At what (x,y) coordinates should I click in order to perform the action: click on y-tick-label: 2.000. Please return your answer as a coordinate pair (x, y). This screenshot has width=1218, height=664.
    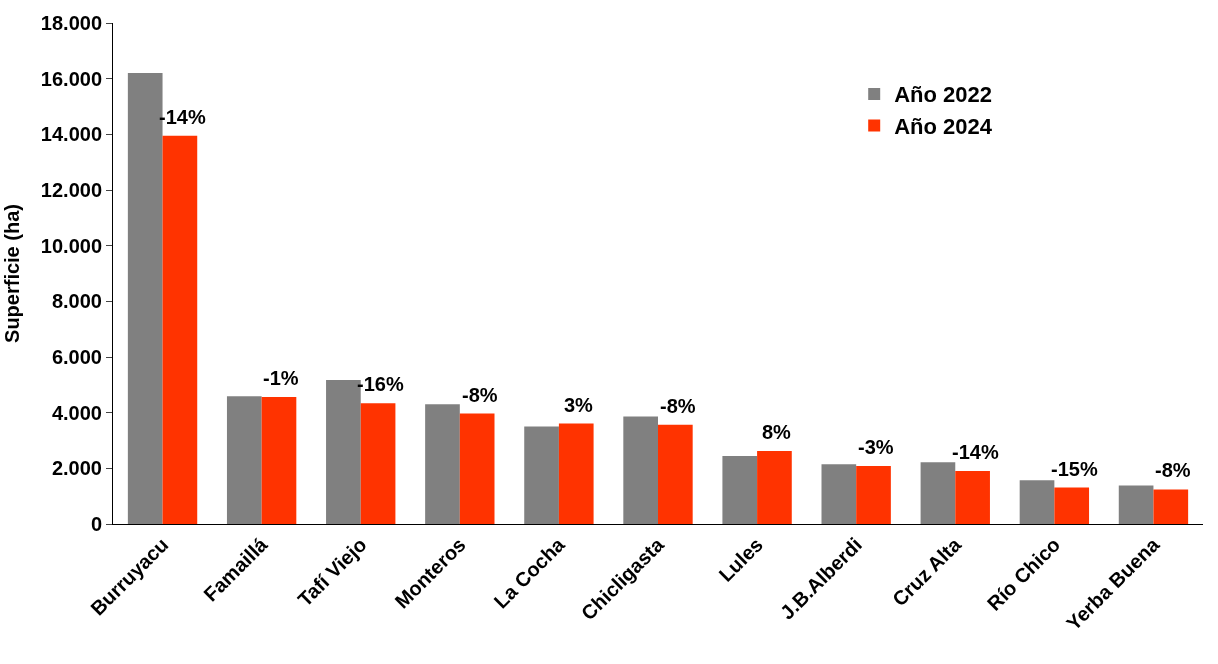
    Looking at the image, I should click on (76, 468).